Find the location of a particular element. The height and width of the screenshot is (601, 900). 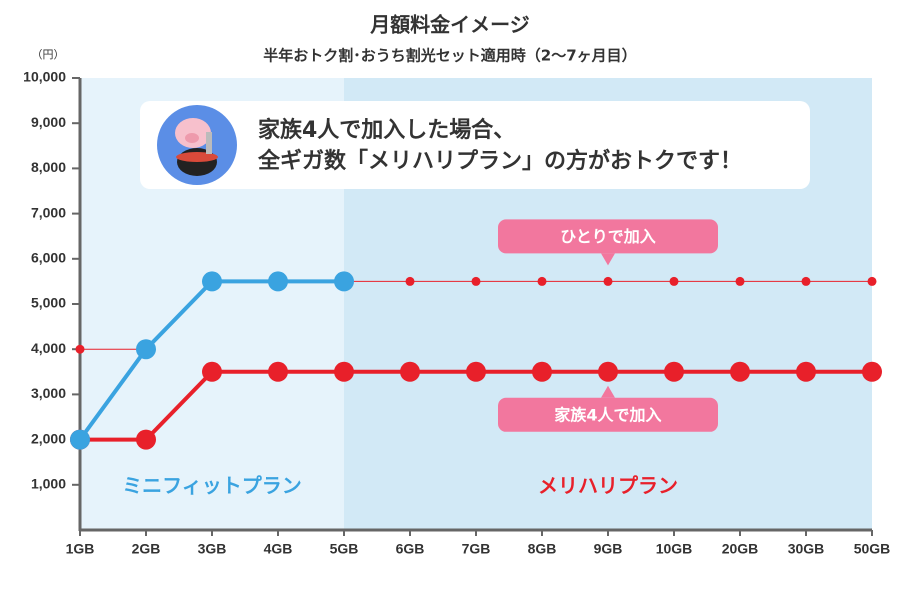

pig-spoon is located at coordinates (209, 143).